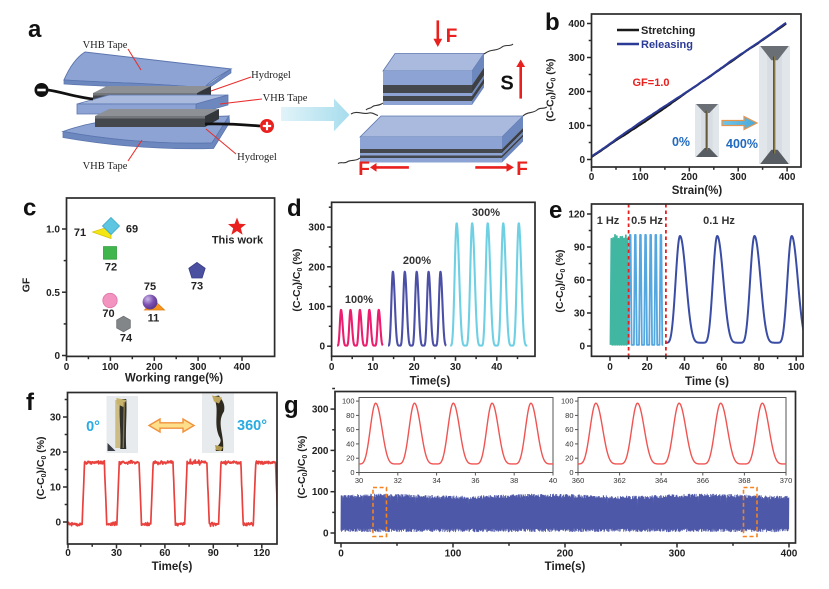 The image size is (829, 589). What do you see at coordinates (80, 233) in the screenshot?
I see `svg-text: 71` at bounding box center [80, 233].